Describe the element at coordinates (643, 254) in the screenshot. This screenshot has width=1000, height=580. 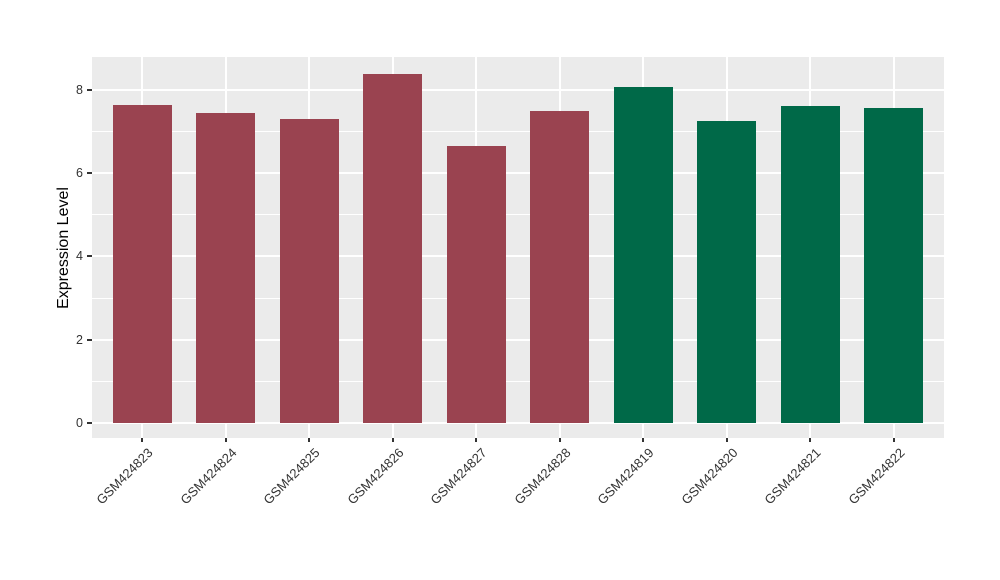
I see `bar-GSM424819` at that location.